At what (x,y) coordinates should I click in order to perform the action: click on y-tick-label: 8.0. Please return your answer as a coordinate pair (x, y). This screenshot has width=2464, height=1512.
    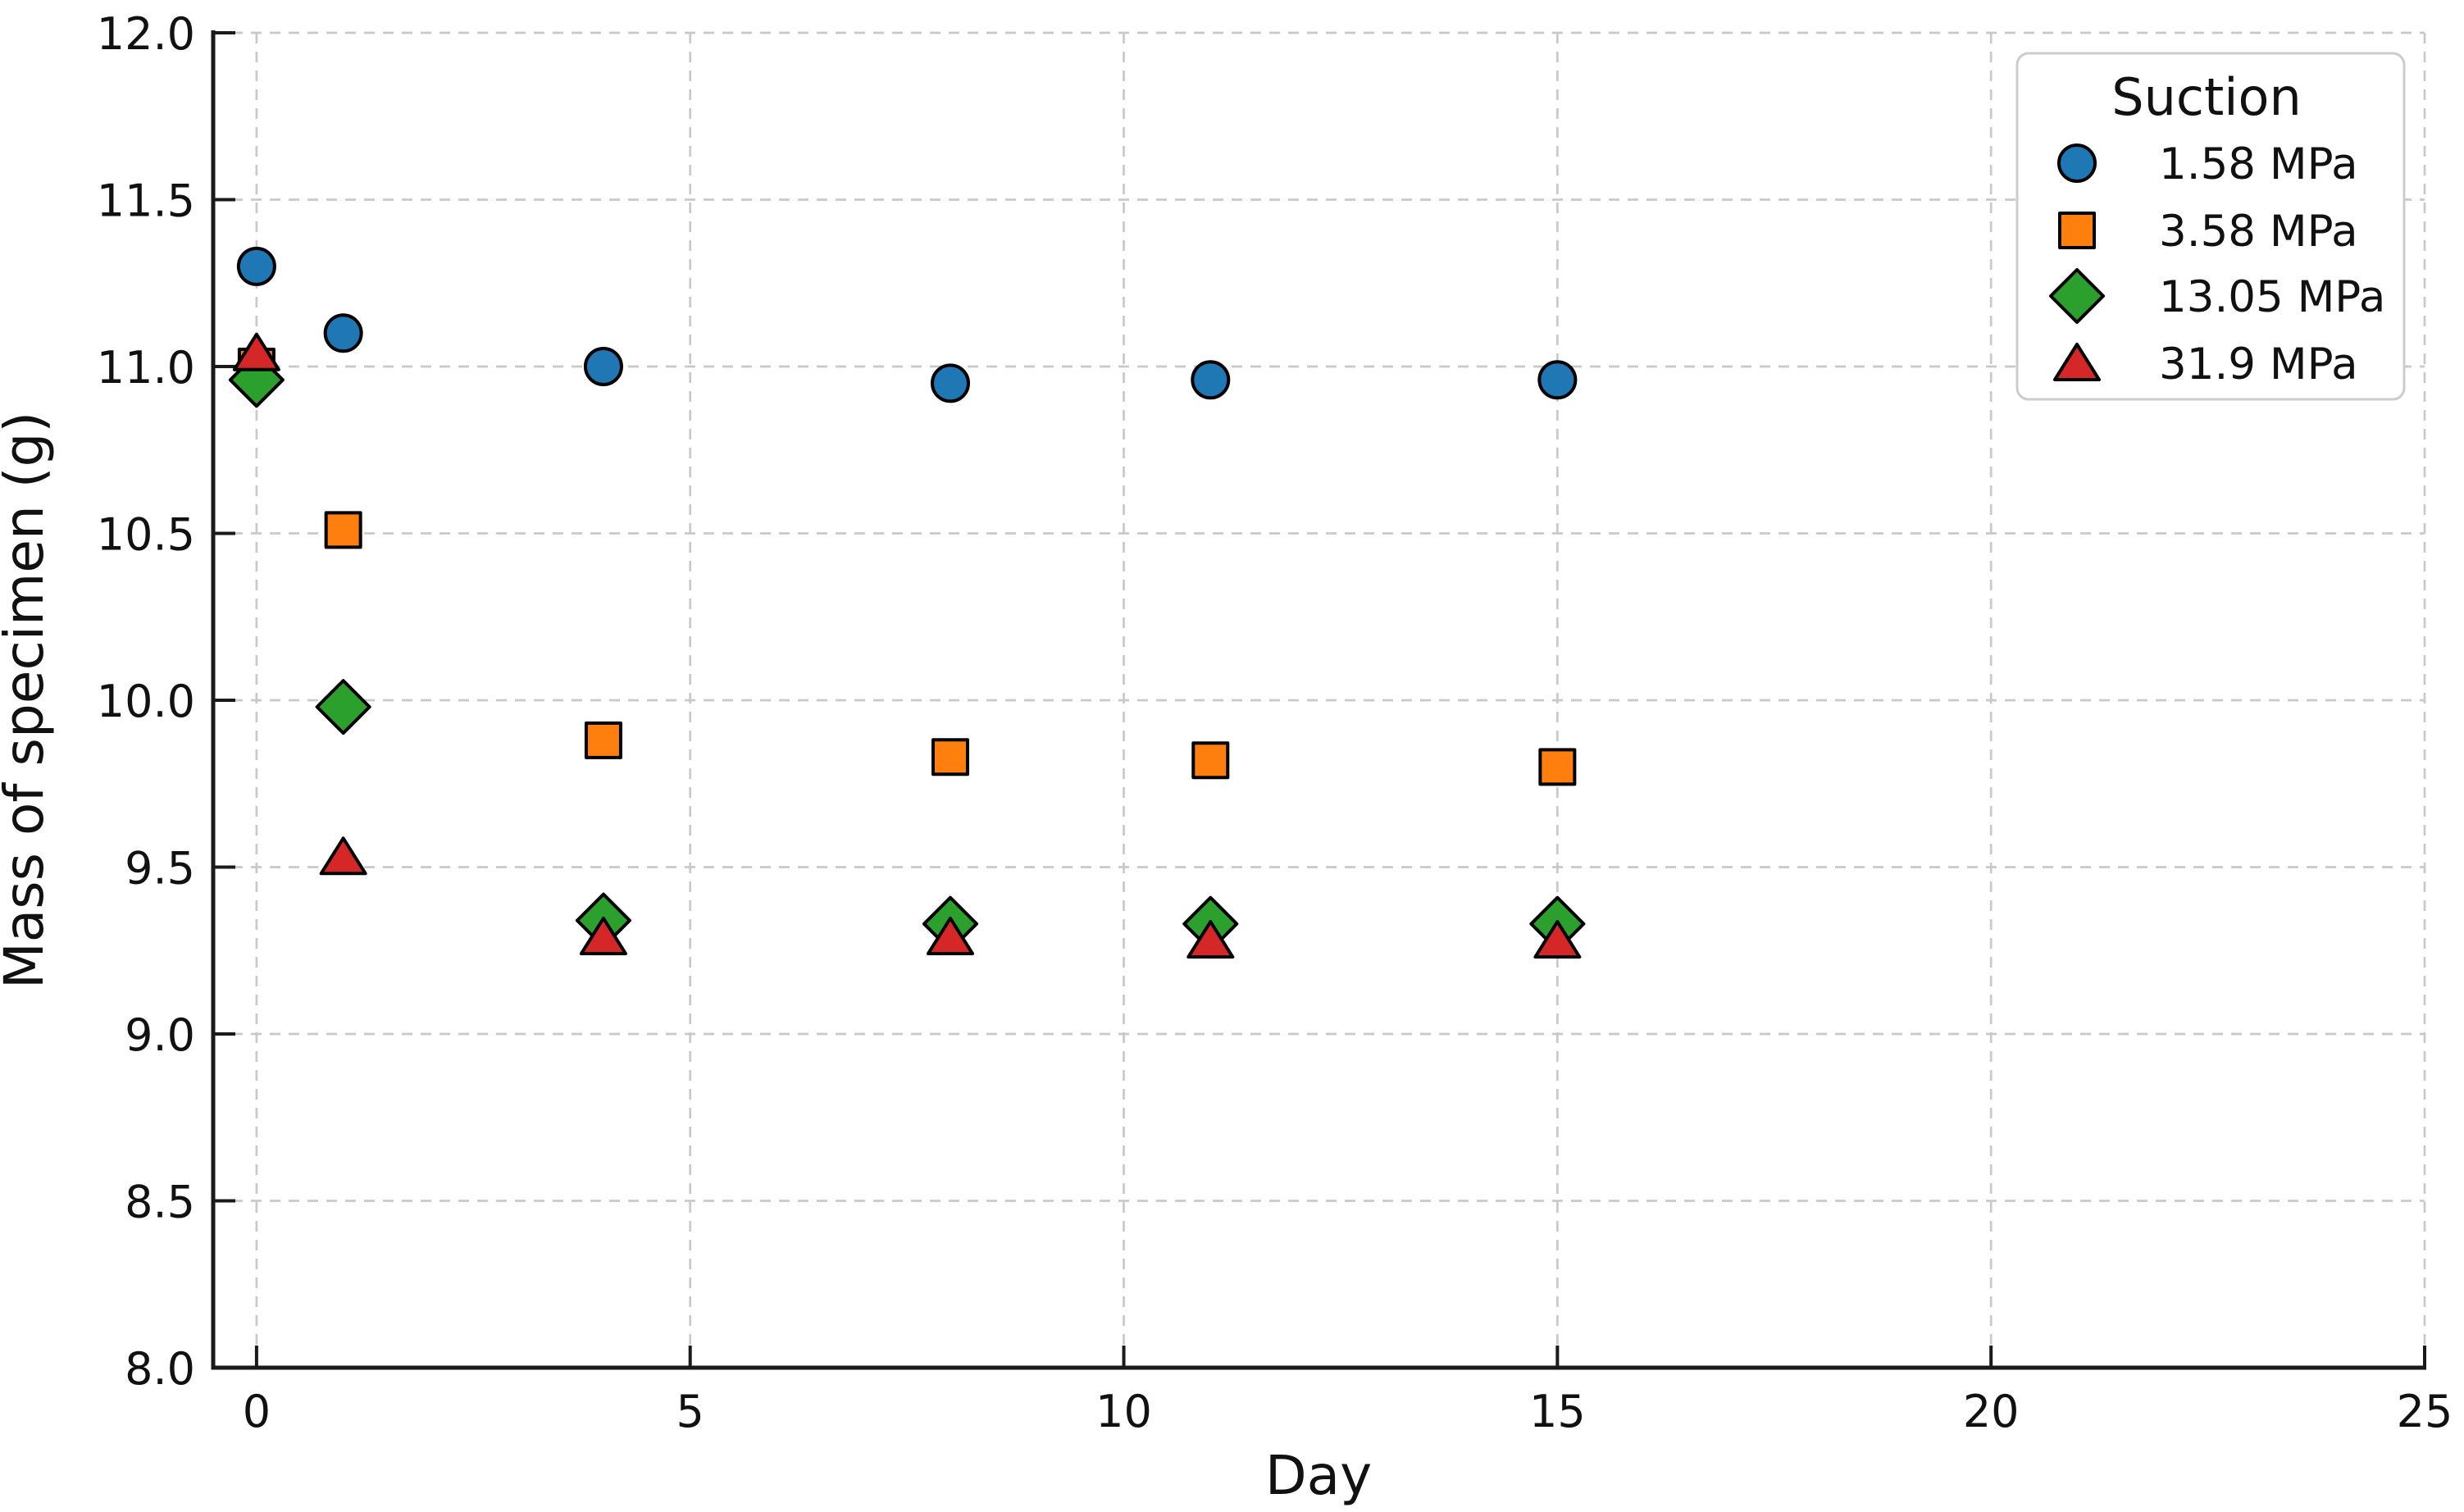
    Looking at the image, I should click on (160, 1369).